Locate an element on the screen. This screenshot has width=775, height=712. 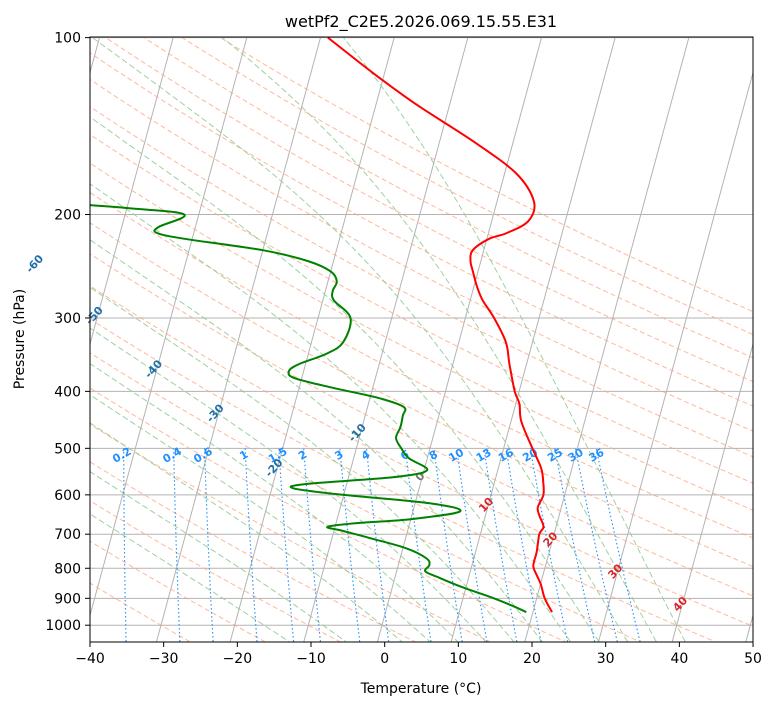
y-tick-label: 100 is located at coordinates (67, 39).